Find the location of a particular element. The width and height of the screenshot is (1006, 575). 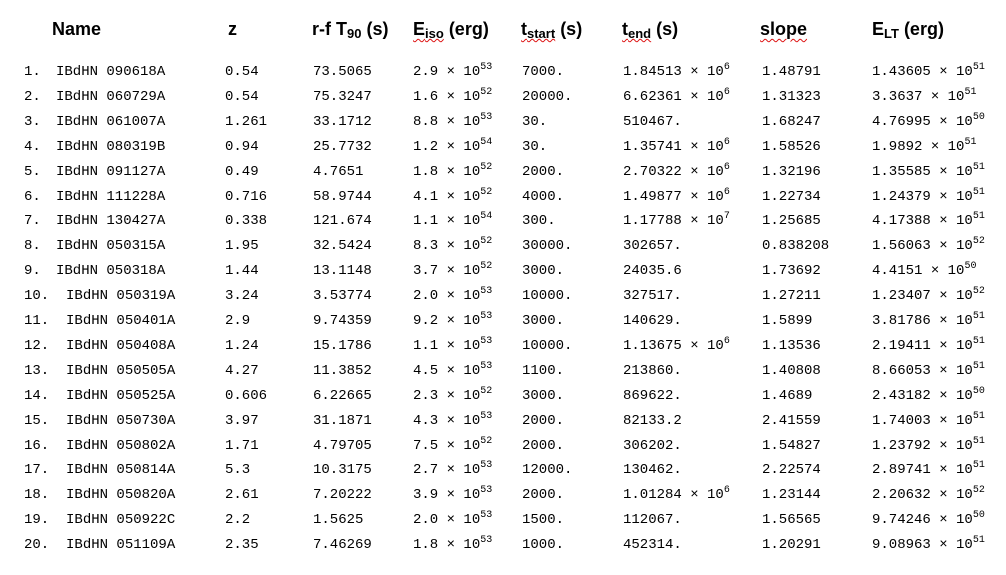

tstart-value: 300. is located at coordinates (539, 221).